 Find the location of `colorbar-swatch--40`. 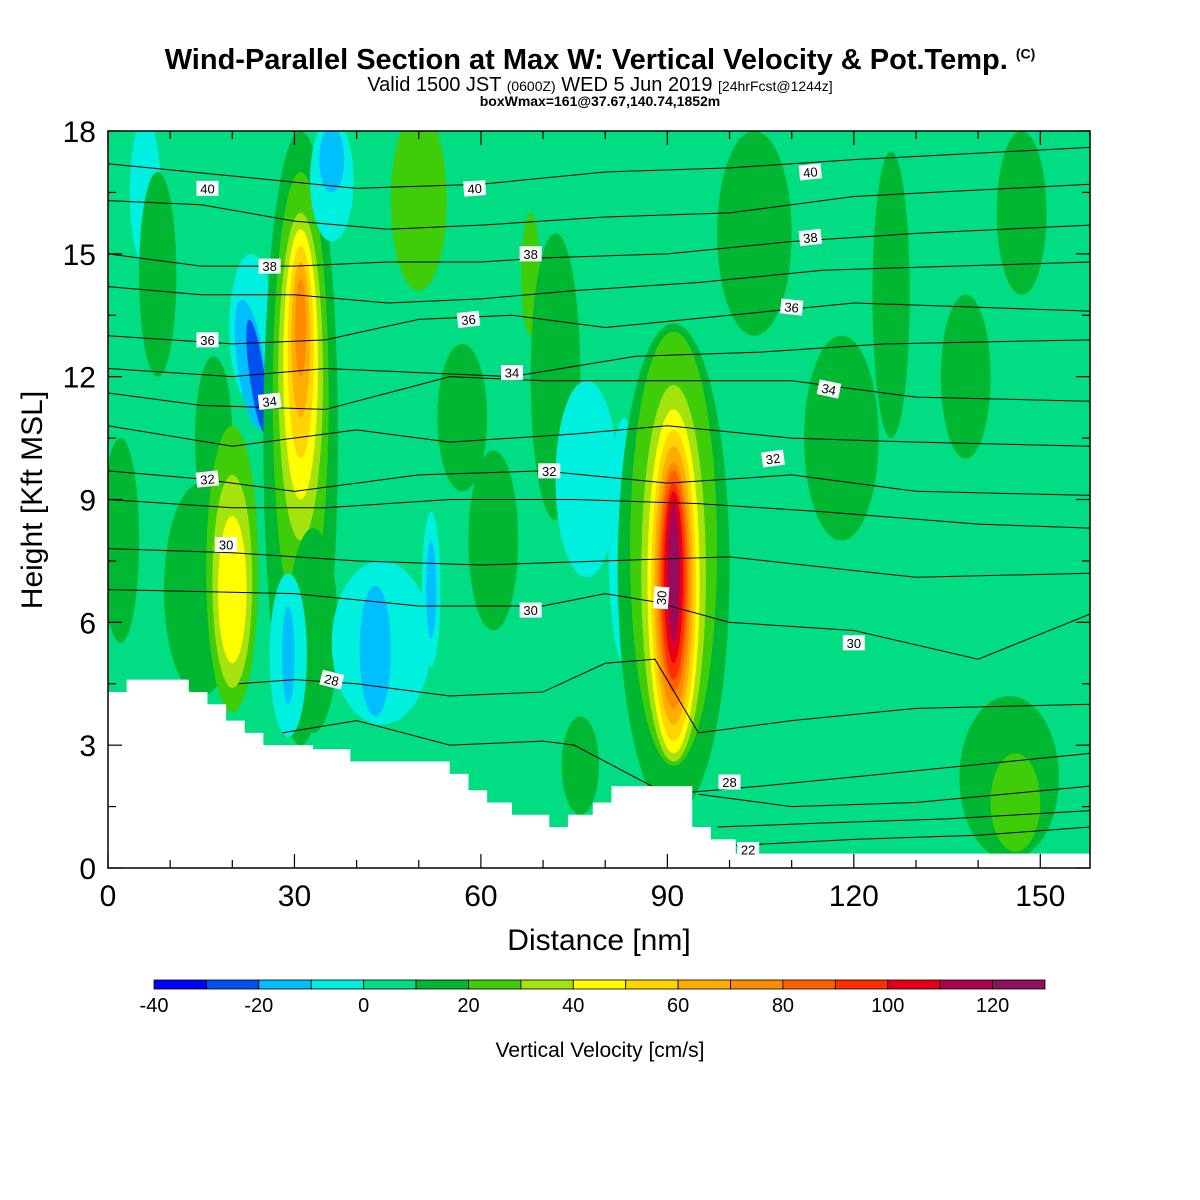

colorbar-swatch--40 is located at coordinates (180, 984).